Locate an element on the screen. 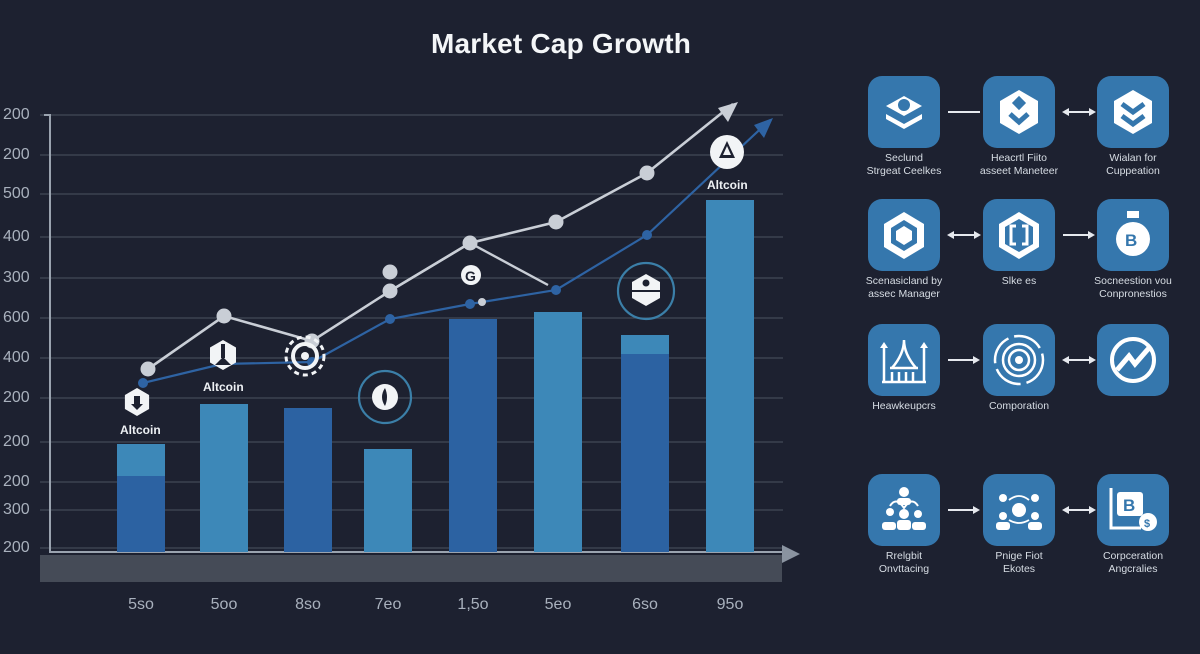 The width and height of the screenshot is (1200, 654). x-tick-label: 95o is located at coordinates (730, 604).